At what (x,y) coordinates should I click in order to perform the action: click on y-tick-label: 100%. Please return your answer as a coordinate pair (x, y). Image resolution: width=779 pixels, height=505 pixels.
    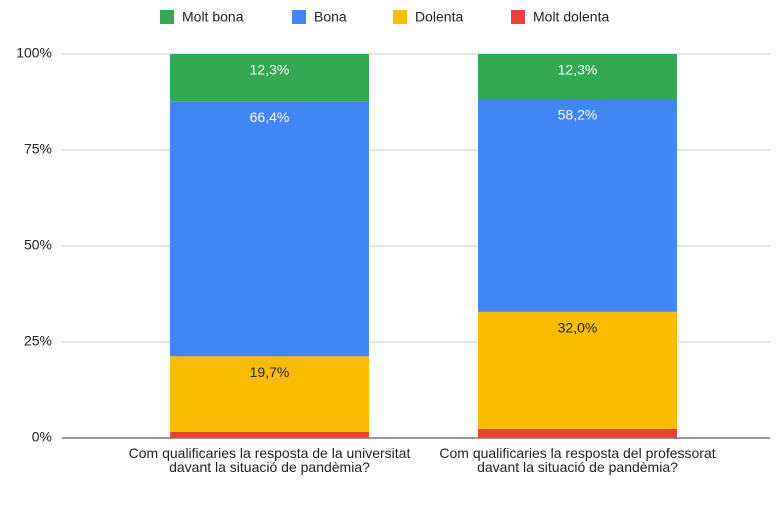
    Looking at the image, I should click on (34, 53).